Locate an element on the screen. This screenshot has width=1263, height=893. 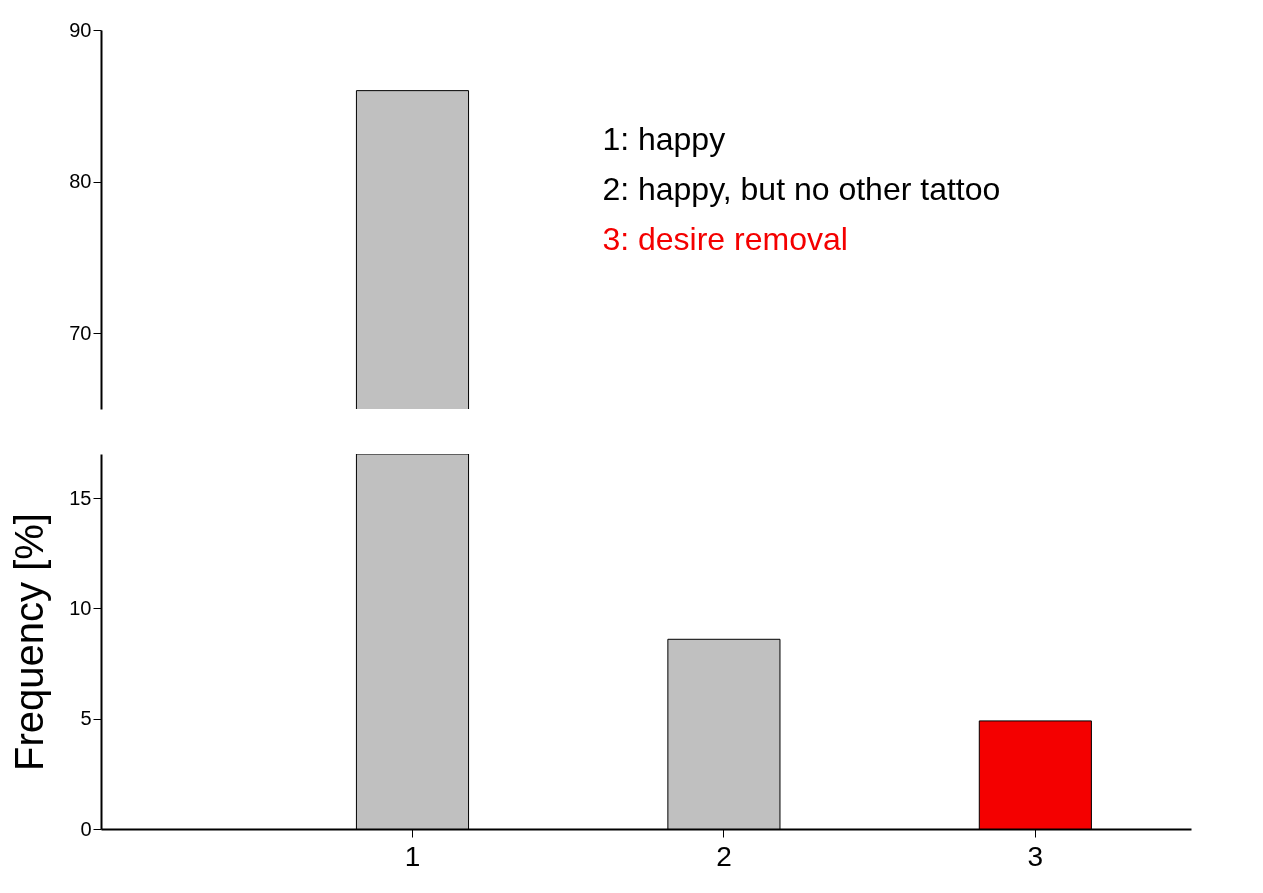
x-tick-label: 3 is located at coordinates (1035, 856).